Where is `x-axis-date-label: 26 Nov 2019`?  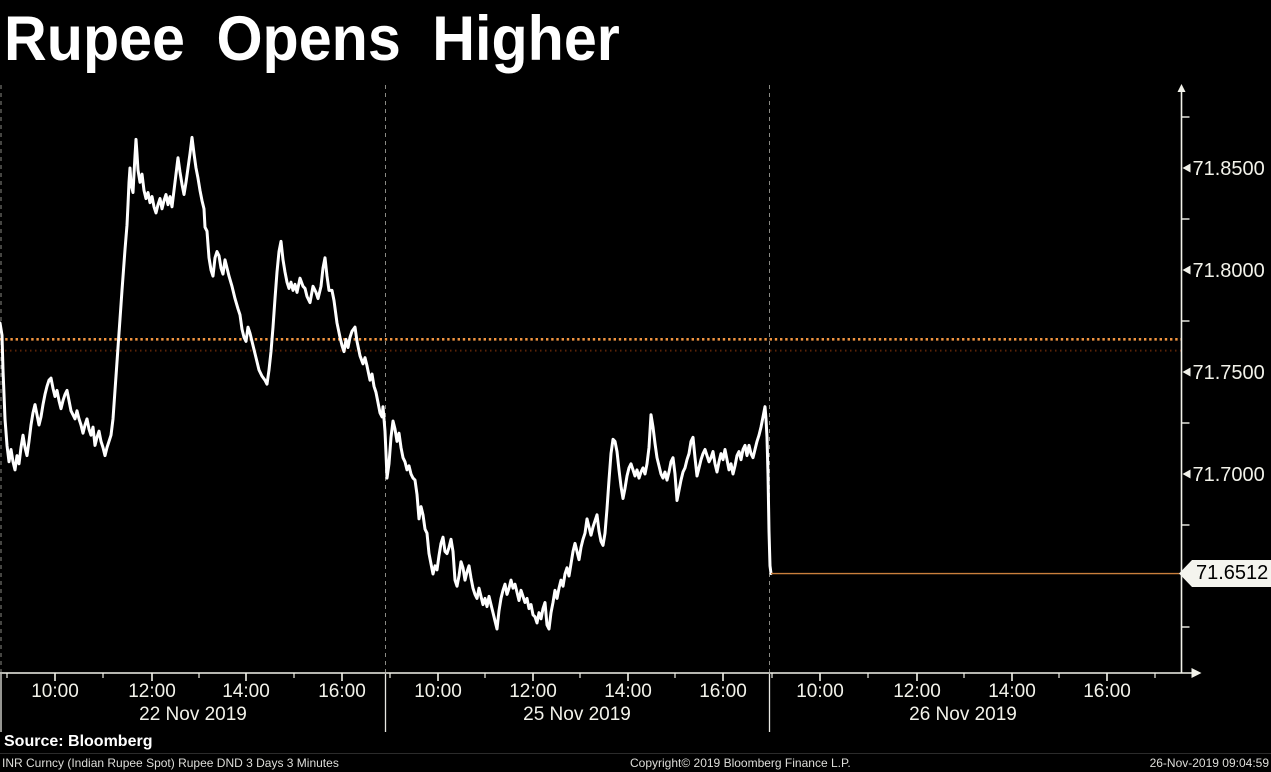 x-axis-date-label: 26 Nov 2019 is located at coordinates (963, 714).